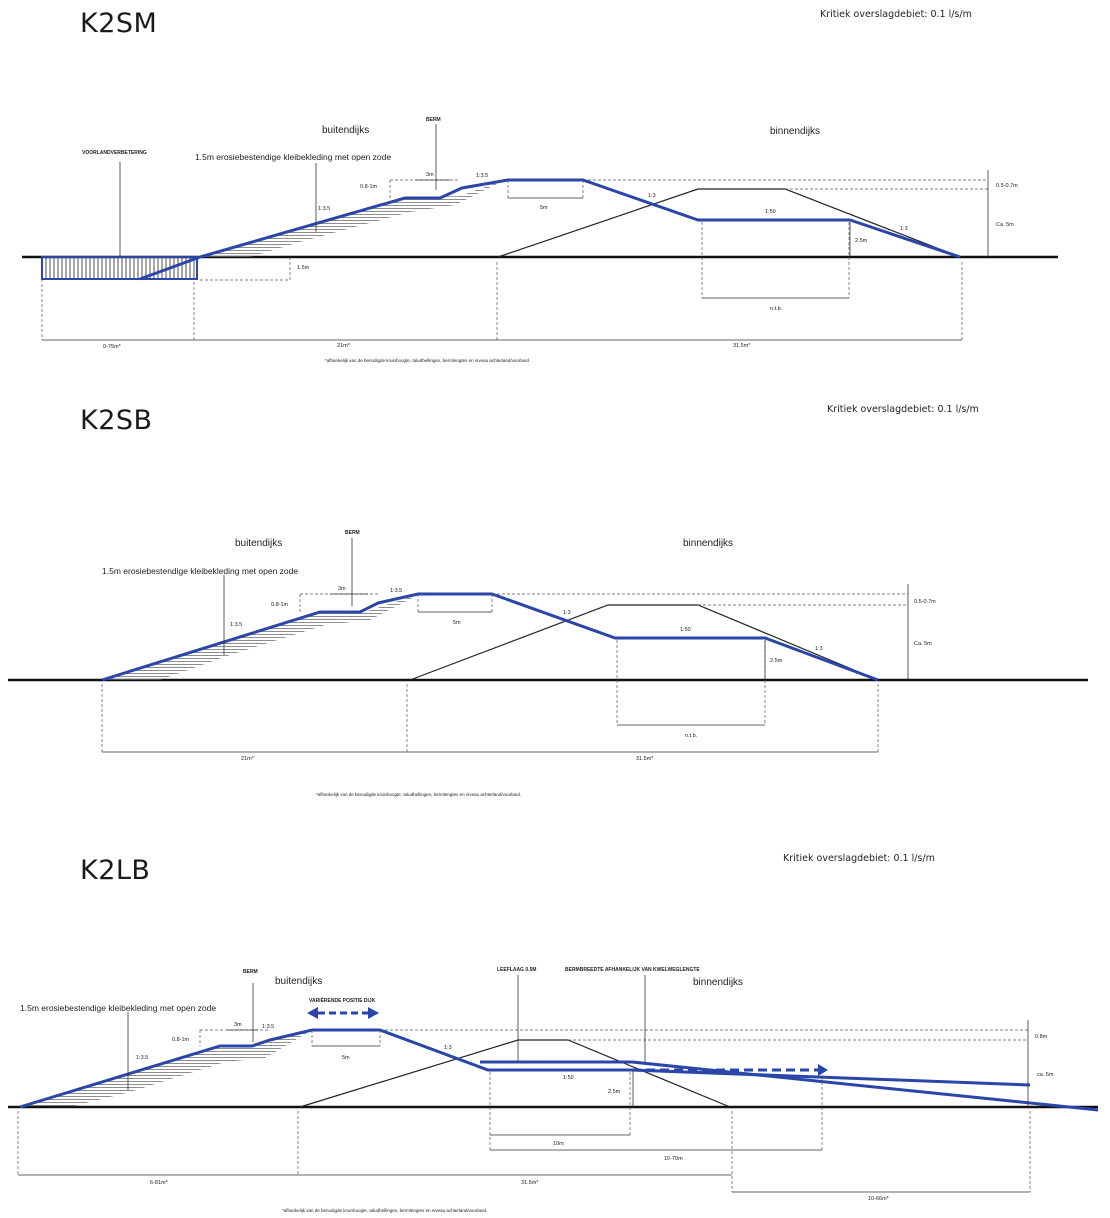 Image resolution: width=1110 pixels, height=1218 pixels. What do you see at coordinates (558, 1144) in the screenshot?
I see `label-dim-10m: 10m` at bounding box center [558, 1144].